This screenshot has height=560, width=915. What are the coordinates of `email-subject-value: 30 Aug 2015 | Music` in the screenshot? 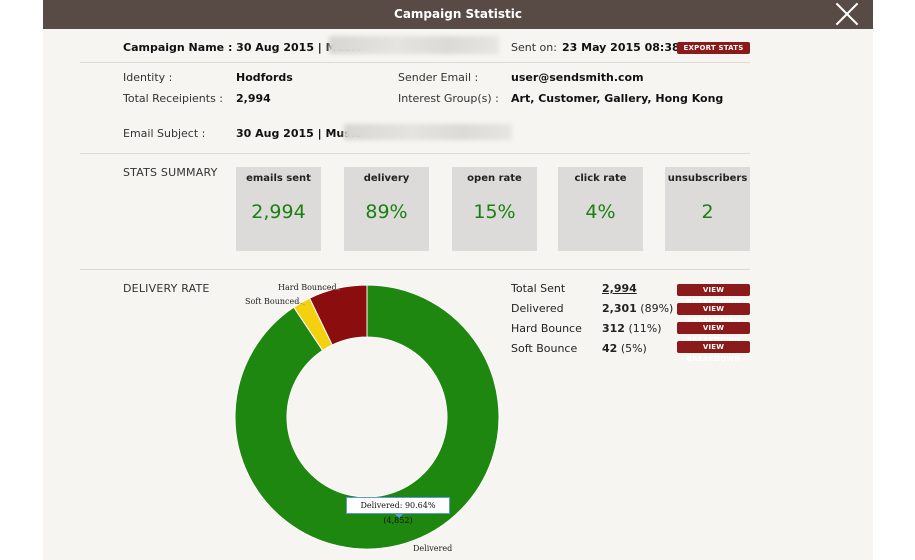 It's located at (299, 133).